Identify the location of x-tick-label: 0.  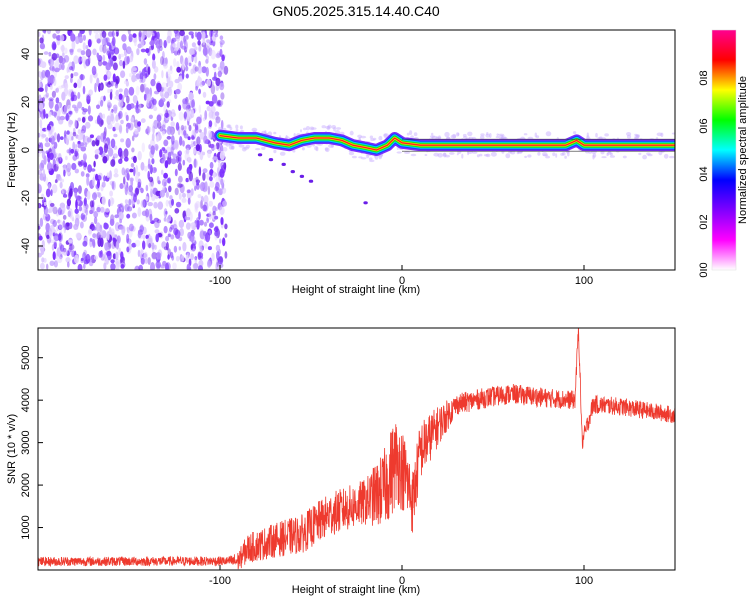
(402, 281).